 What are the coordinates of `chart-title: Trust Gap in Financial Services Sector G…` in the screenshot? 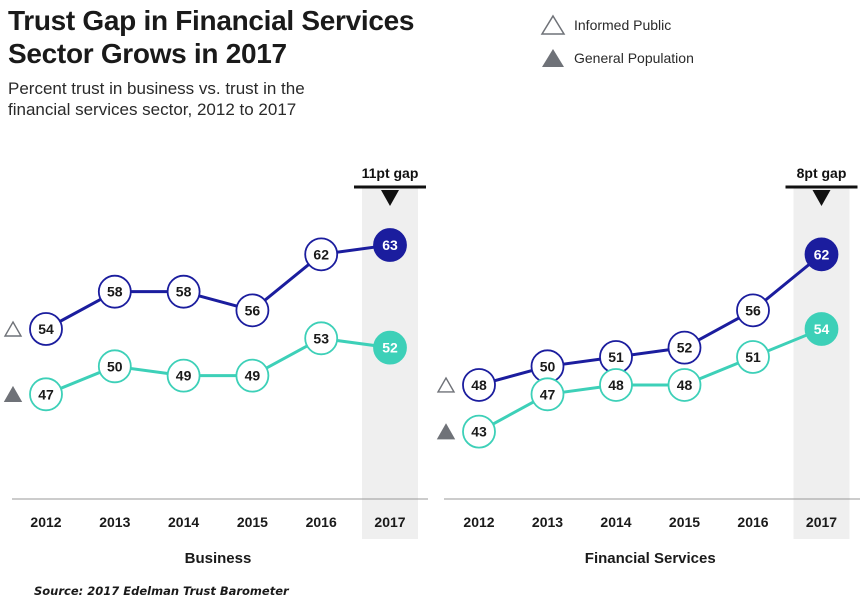 It's located at (211, 37).